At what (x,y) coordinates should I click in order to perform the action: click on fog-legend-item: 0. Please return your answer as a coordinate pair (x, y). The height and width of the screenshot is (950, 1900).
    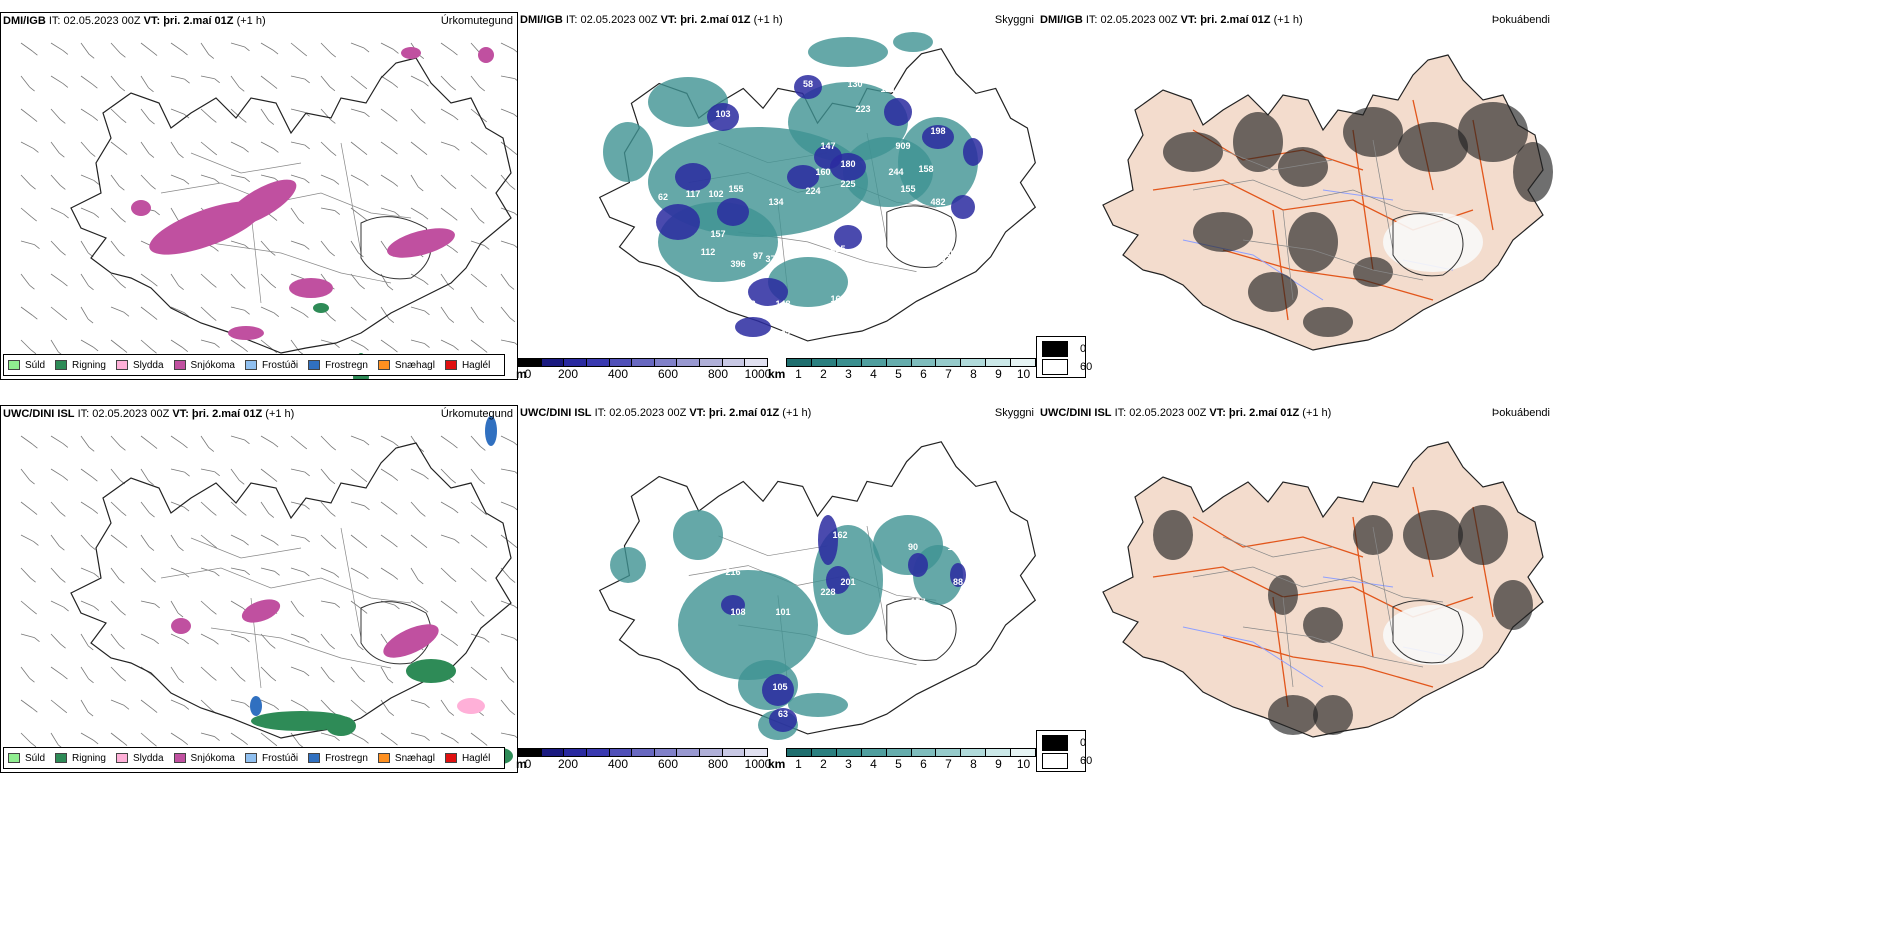
    Looking at the image, I should click on (1064, 743).